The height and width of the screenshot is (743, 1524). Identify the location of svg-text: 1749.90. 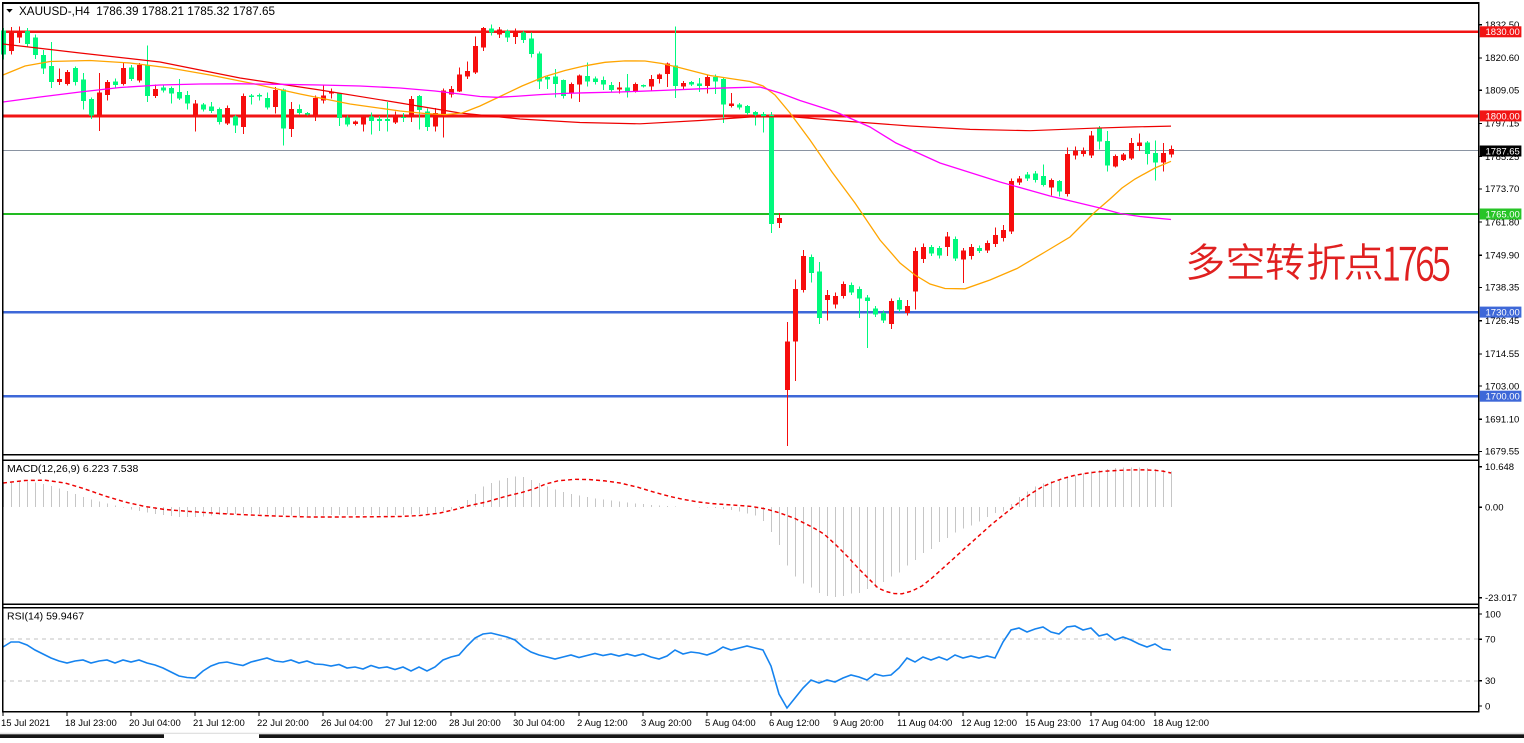
(1502, 256).